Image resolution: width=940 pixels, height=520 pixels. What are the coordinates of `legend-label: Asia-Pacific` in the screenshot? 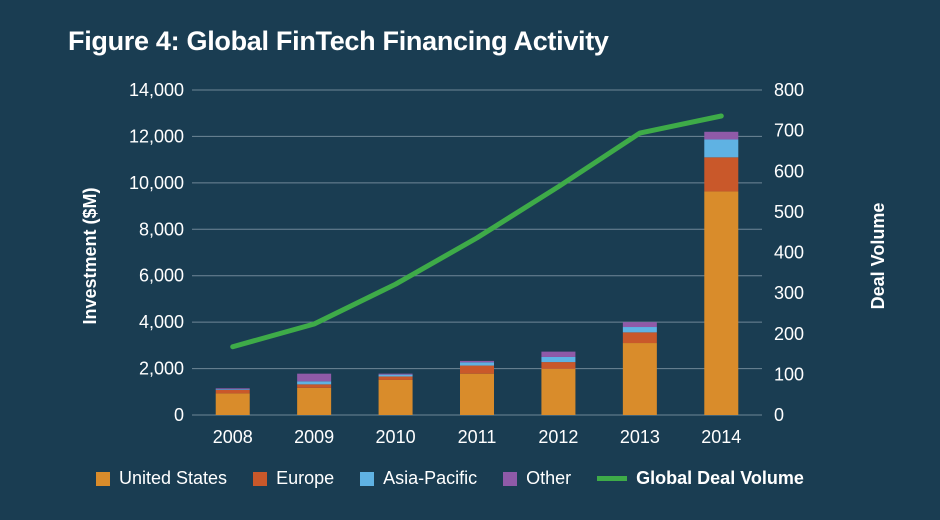 It's located at (430, 478).